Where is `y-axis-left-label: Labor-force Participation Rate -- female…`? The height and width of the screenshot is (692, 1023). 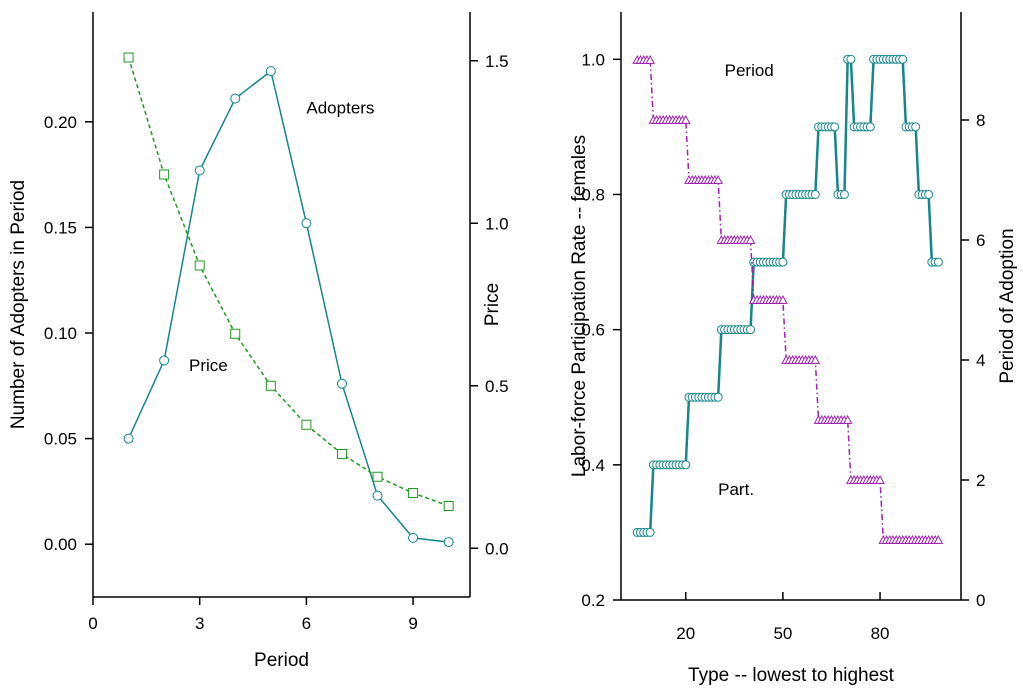 y-axis-left-label: Labor-force Participation Rate -- female… is located at coordinates (579, 306).